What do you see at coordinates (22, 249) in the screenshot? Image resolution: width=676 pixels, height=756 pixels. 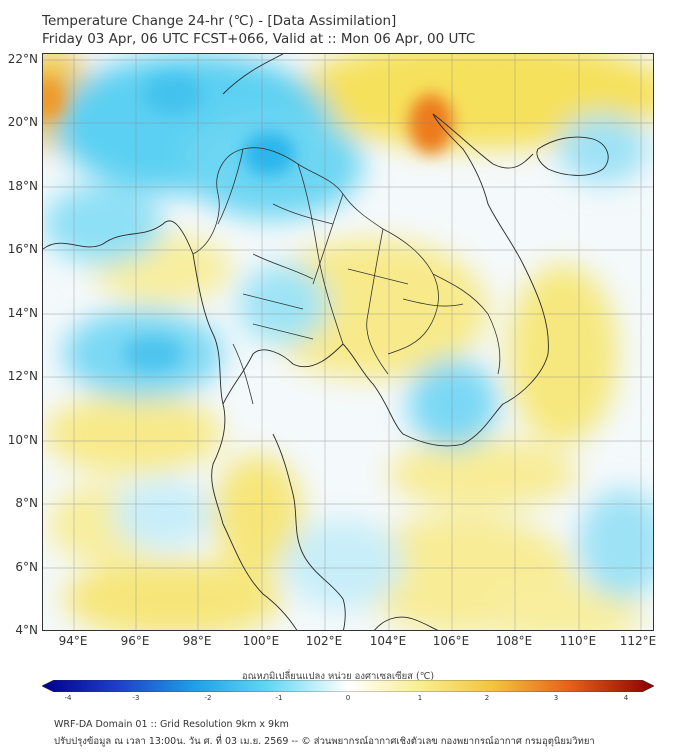 I see `lat-label-16n: 16°N` at bounding box center [22, 249].